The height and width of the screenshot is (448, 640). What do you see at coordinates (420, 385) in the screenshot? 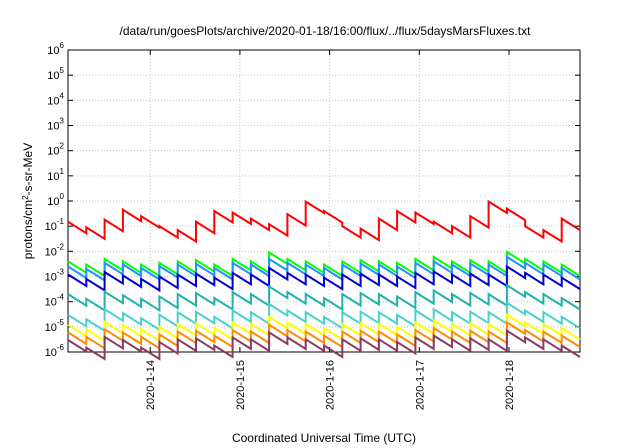
I see `x-tick-label: 2020-1-17` at bounding box center [420, 385].